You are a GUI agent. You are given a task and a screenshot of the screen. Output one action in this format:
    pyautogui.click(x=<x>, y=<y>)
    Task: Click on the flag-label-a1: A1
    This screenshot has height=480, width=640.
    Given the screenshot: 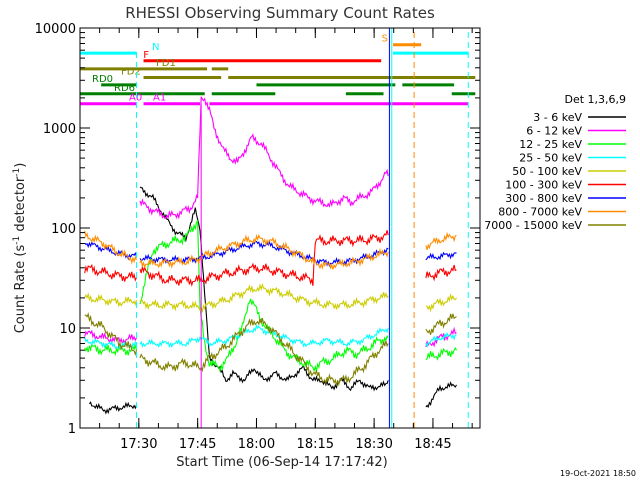 What is the action you would take?
    pyautogui.click(x=159, y=98)
    